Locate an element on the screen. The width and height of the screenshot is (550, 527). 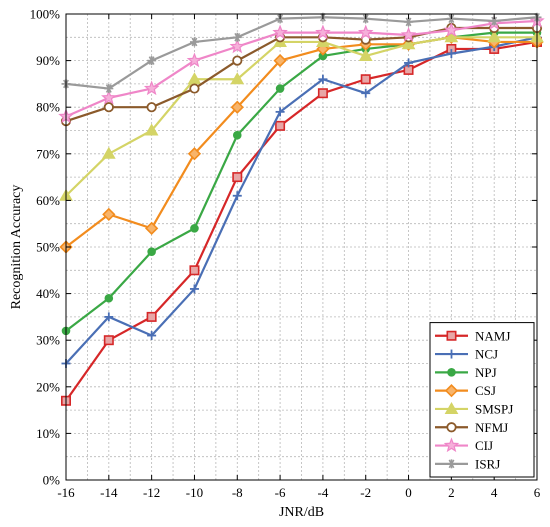
y-tick-label: 90% is located at coordinates (48, 60).